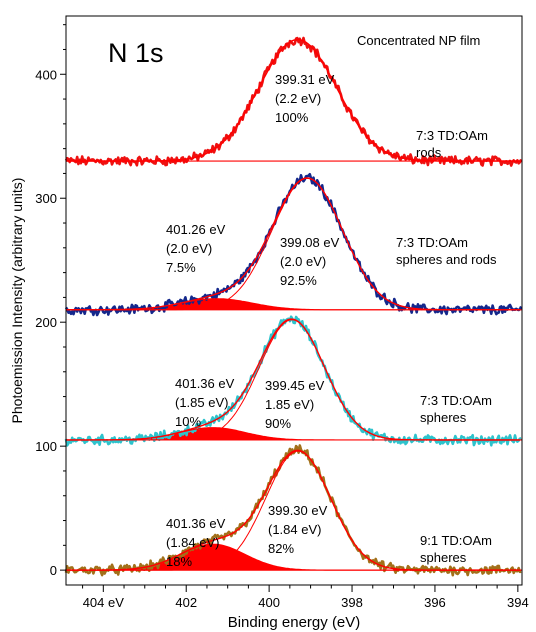 This screenshot has width=536, height=632. Describe the element at coordinates (418, 40) in the screenshot. I see `chart-subtitle: Concentrated NP film` at that location.